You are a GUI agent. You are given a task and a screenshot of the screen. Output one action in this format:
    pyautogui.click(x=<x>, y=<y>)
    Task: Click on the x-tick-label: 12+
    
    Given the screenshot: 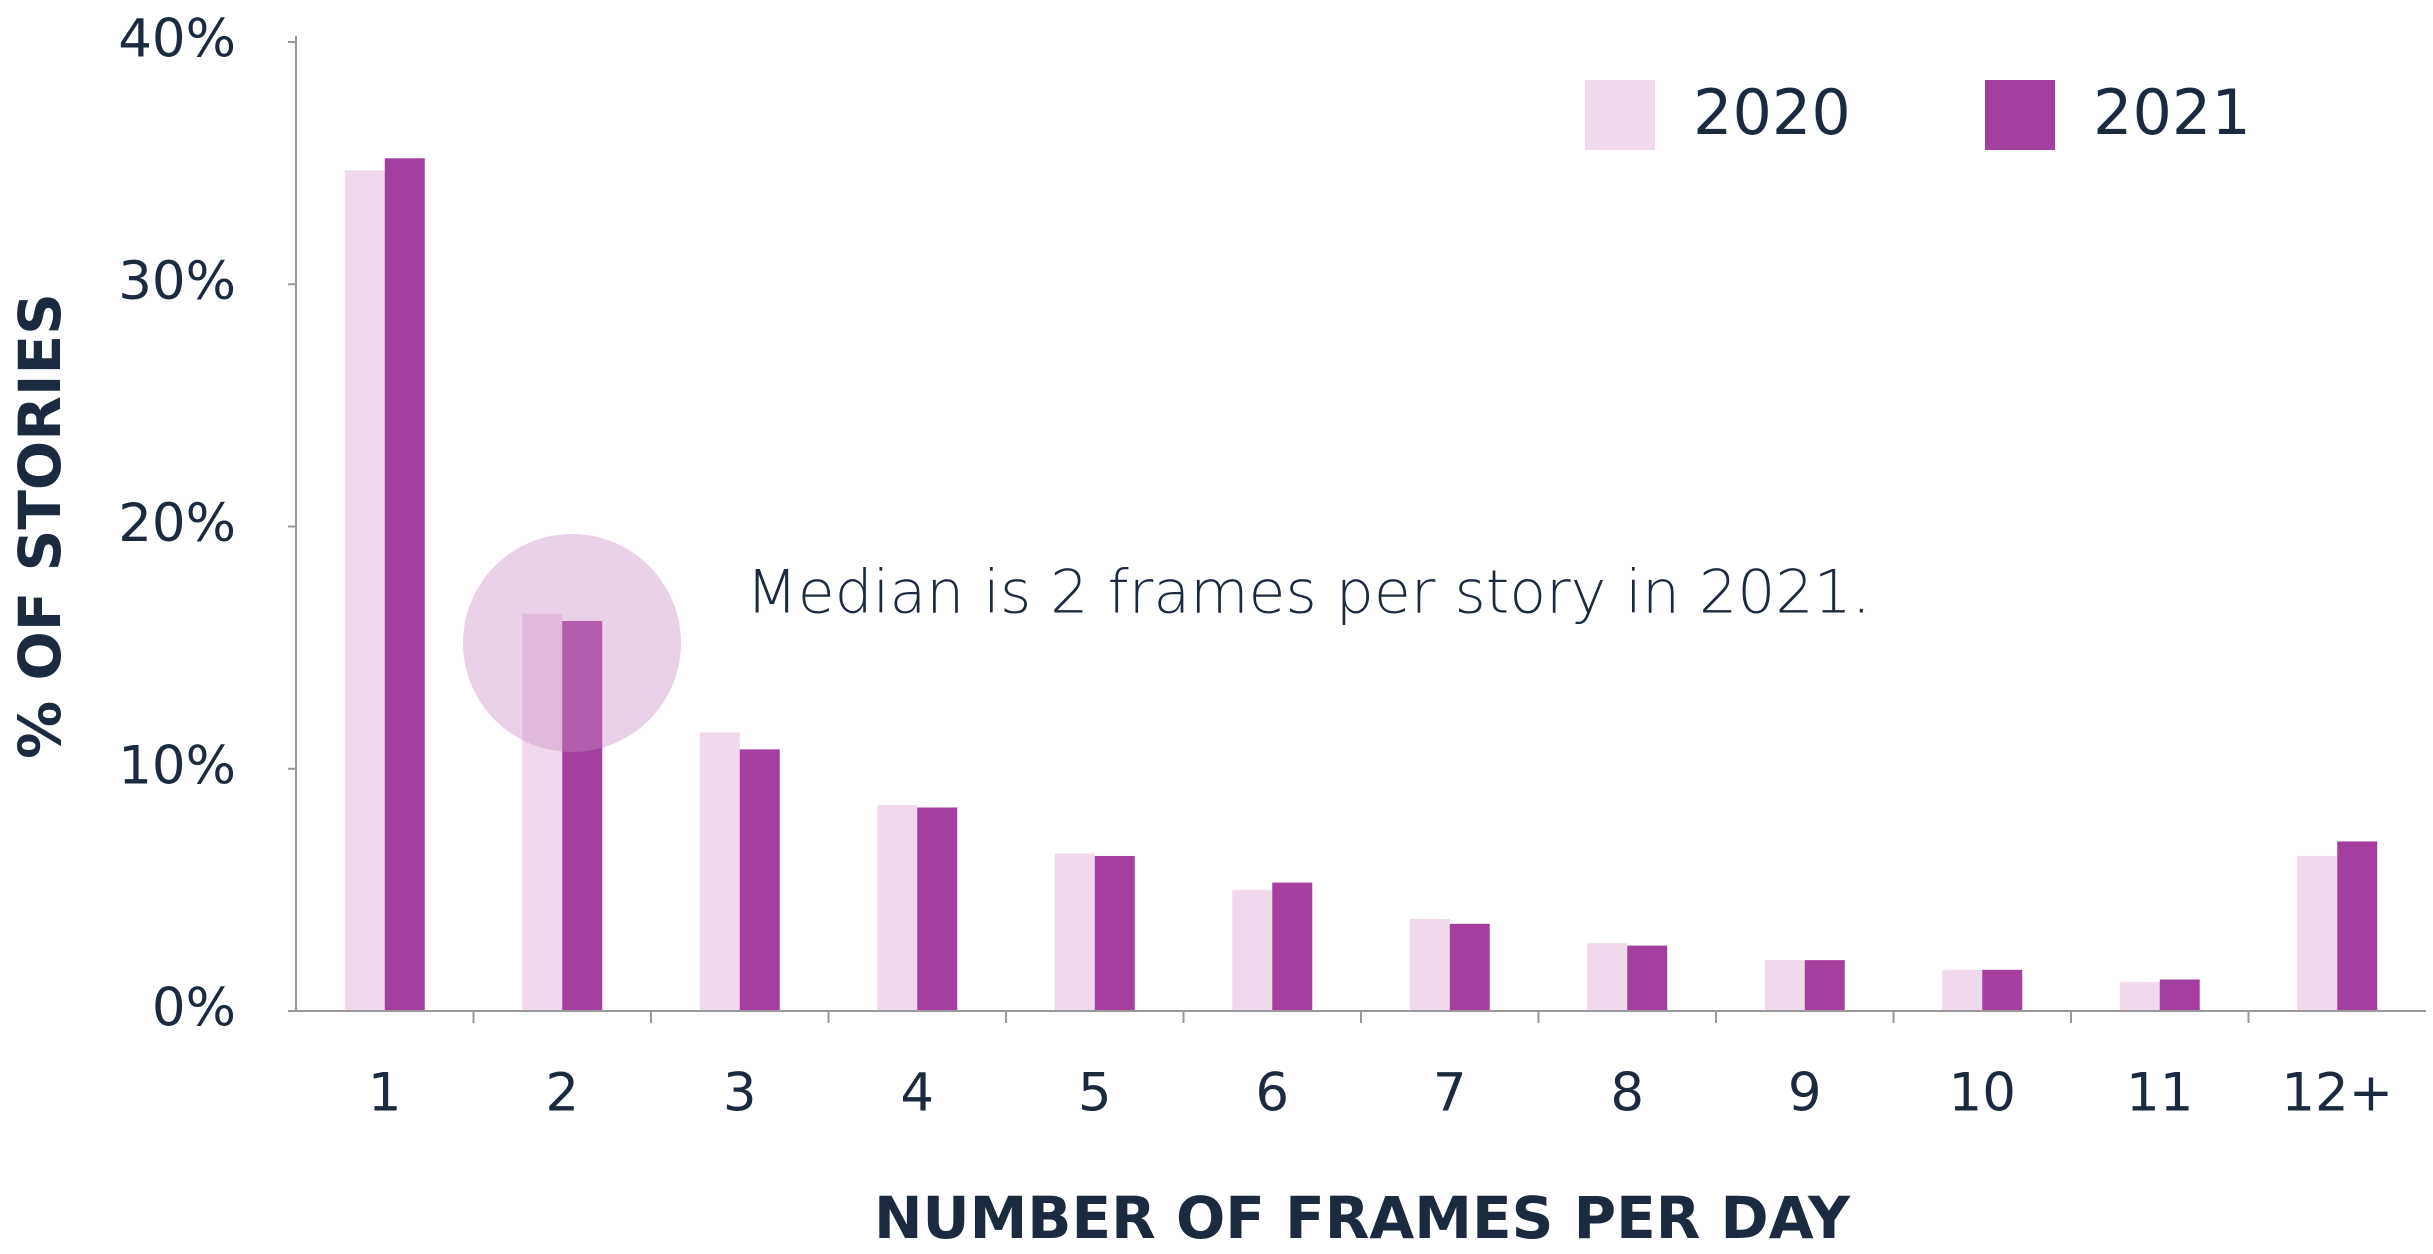 What is the action you would take?
    pyautogui.click(x=2337, y=1093)
    